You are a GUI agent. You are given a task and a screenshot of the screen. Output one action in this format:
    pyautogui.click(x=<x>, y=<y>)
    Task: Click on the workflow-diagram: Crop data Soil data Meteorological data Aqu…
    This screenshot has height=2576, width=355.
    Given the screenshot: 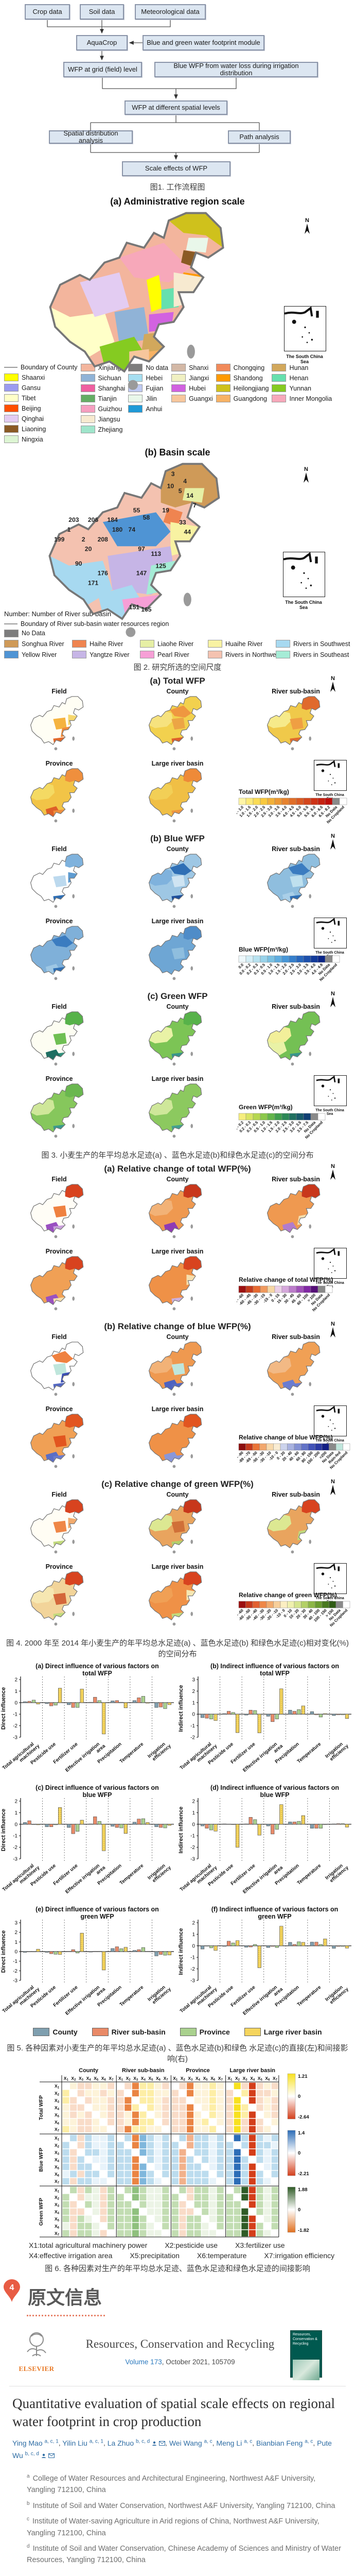 What is the action you would take?
    pyautogui.click(x=177, y=89)
    